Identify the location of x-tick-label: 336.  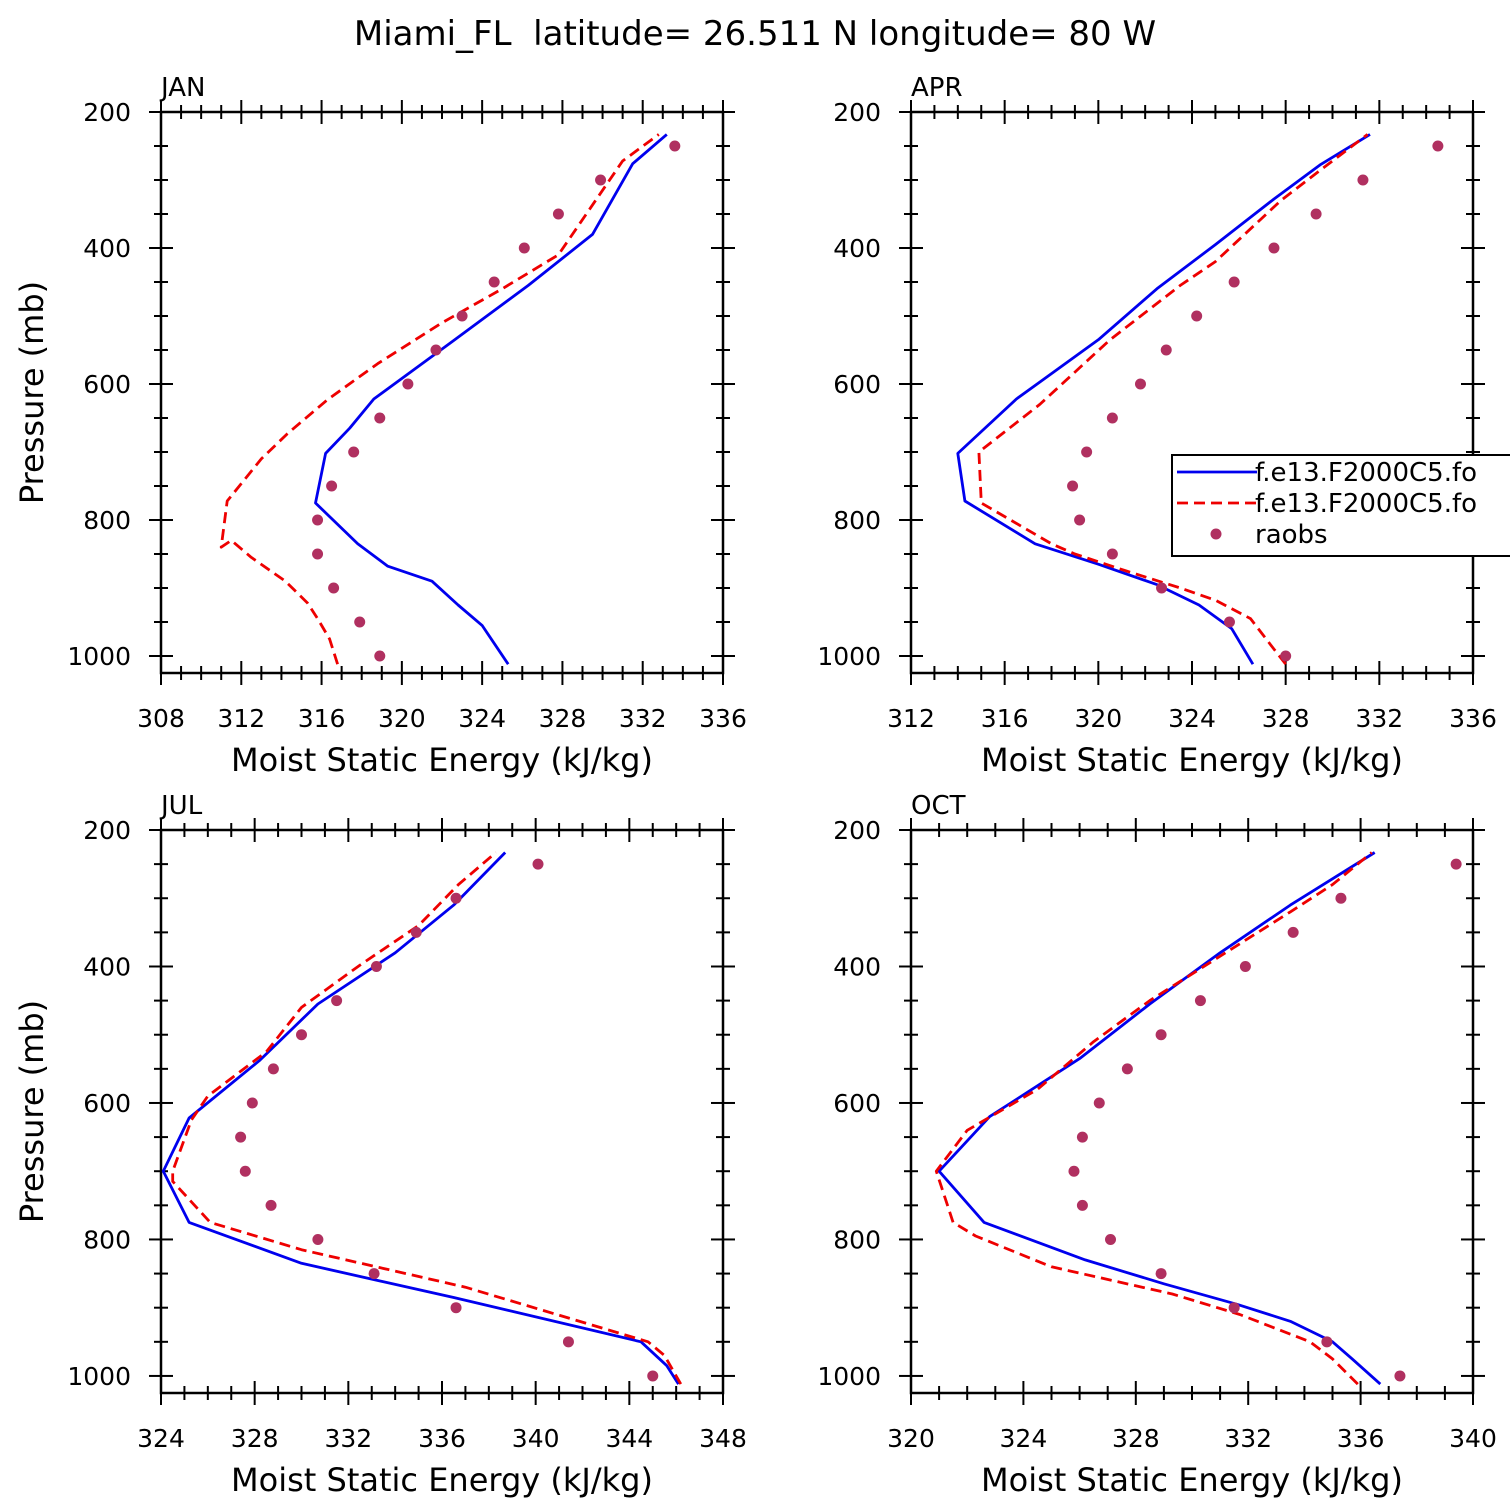
(442, 1438).